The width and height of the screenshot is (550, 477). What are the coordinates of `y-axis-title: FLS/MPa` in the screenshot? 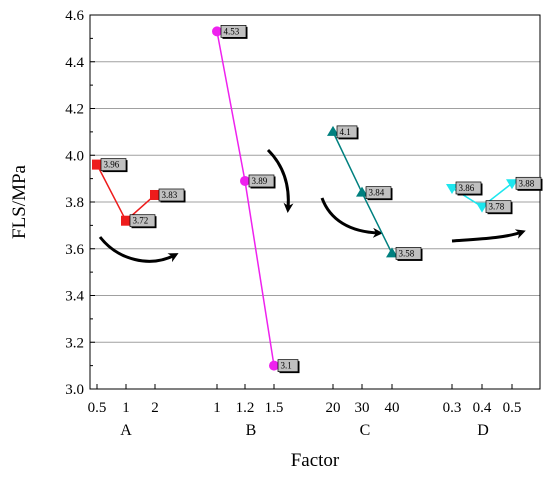 It's located at (19, 201).